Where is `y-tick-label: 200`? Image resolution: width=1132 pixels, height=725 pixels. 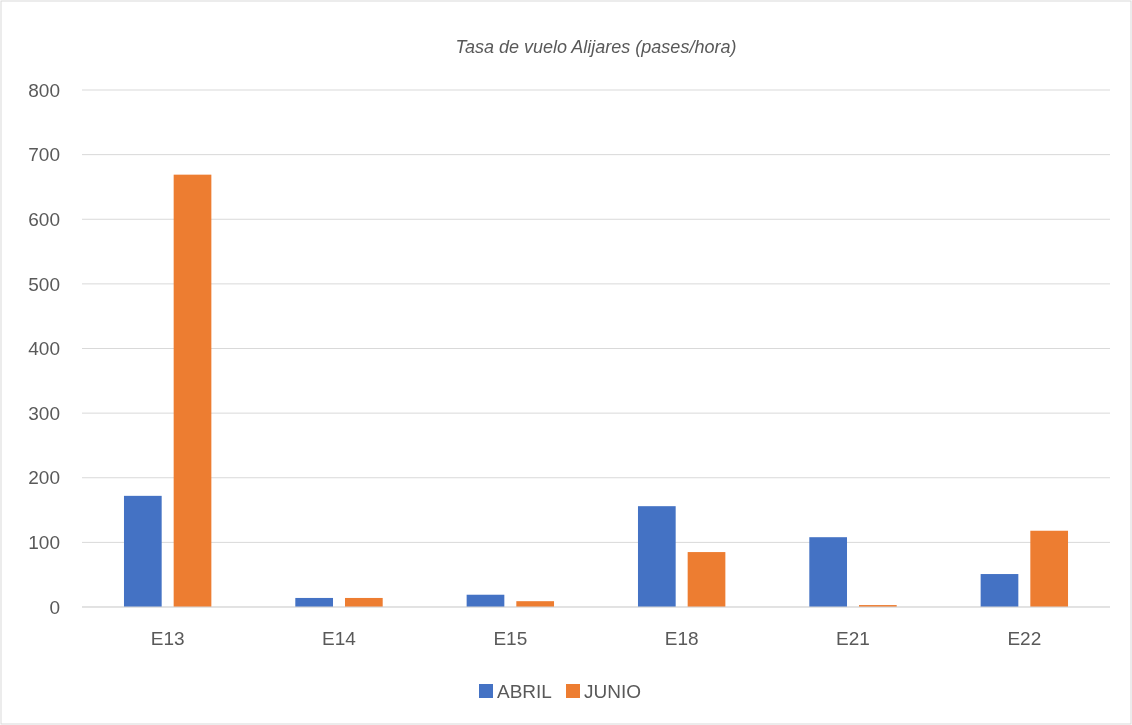
y-tick-label: 200 is located at coordinates (44, 478).